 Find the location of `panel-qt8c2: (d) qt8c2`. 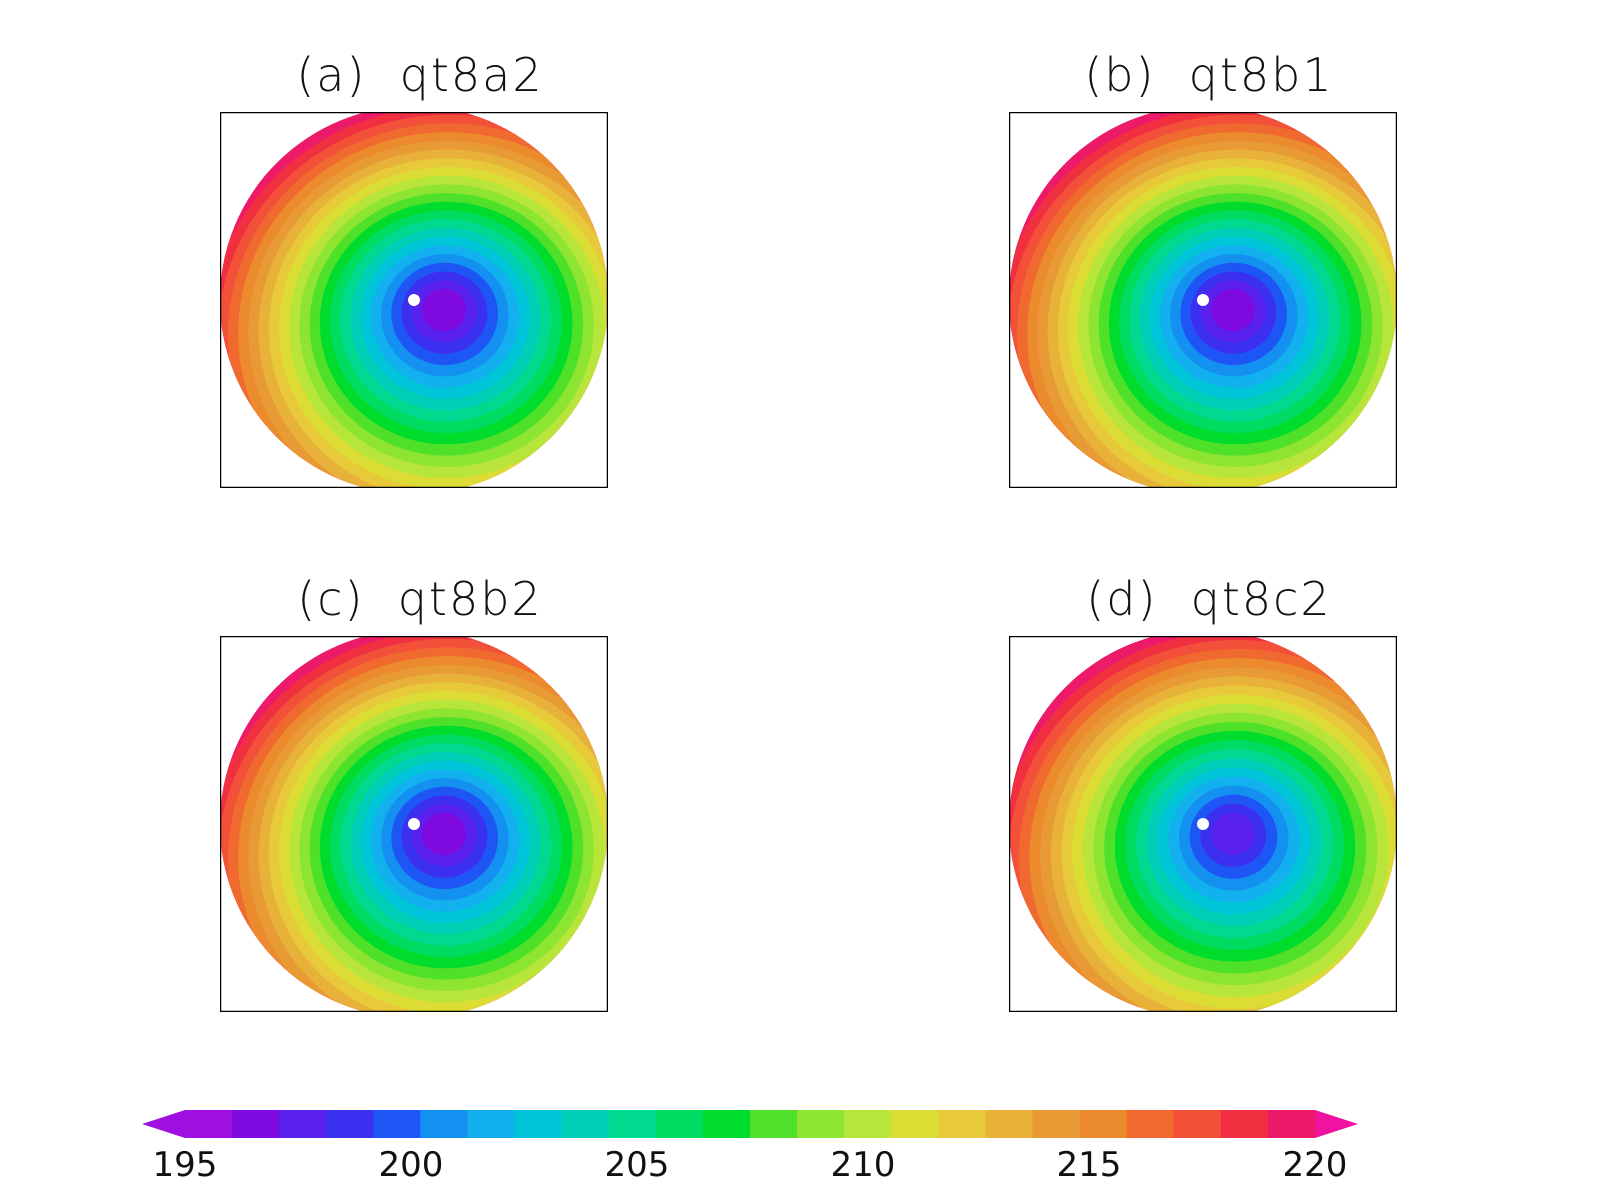

panel-qt8c2: (d) qt8c2 is located at coordinates (1209, 800).